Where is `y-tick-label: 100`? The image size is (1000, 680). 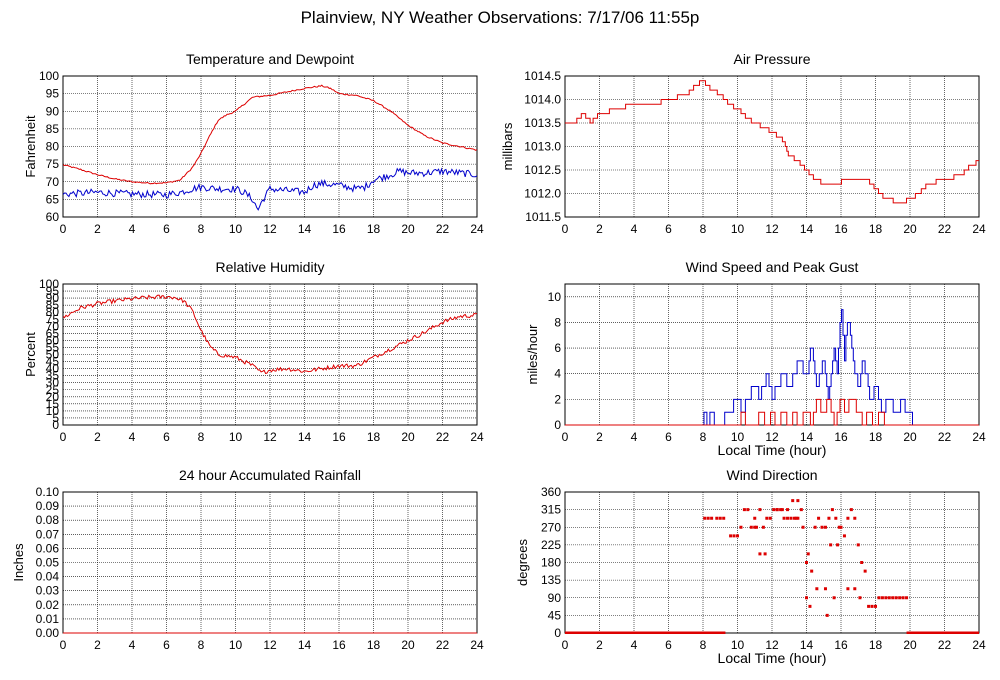
y-tick-label: 100 is located at coordinates (49, 284).